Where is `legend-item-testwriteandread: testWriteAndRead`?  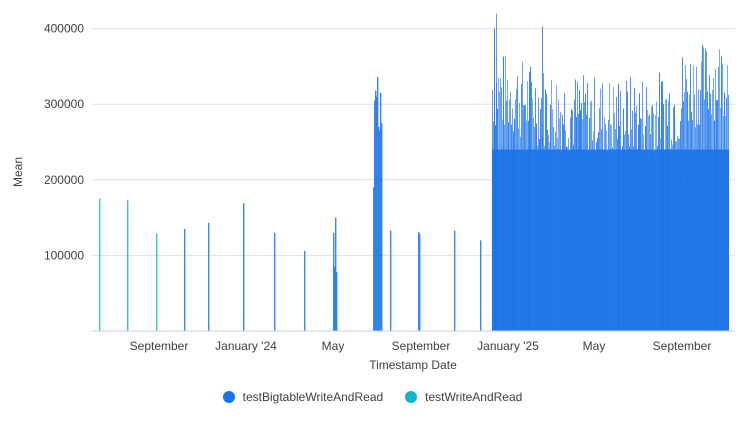
legend-item-testwriteandread: testWriteAndRead is located at coordinates (463, 397).